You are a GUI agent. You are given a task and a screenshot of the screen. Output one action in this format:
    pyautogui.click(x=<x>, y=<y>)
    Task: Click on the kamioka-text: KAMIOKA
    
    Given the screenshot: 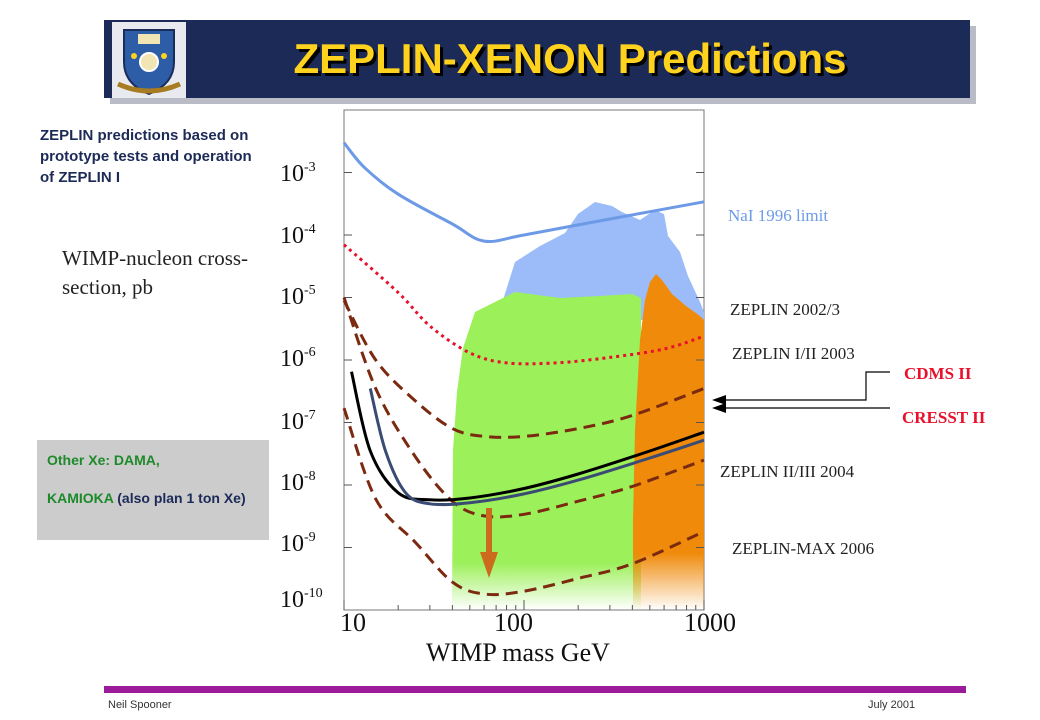 What is the action you would take?
    pyautogui.click(x=80, y=498)
    